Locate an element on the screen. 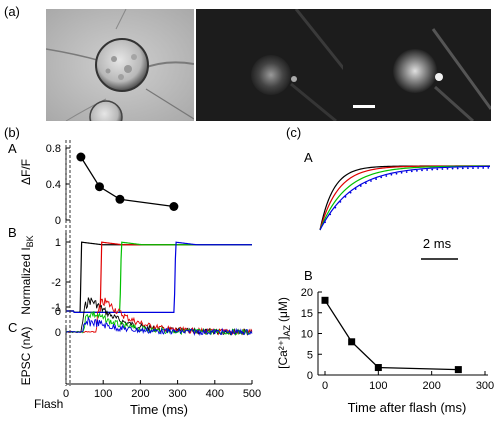  figure-label-b: (b) is located at coordinates (12, 132).